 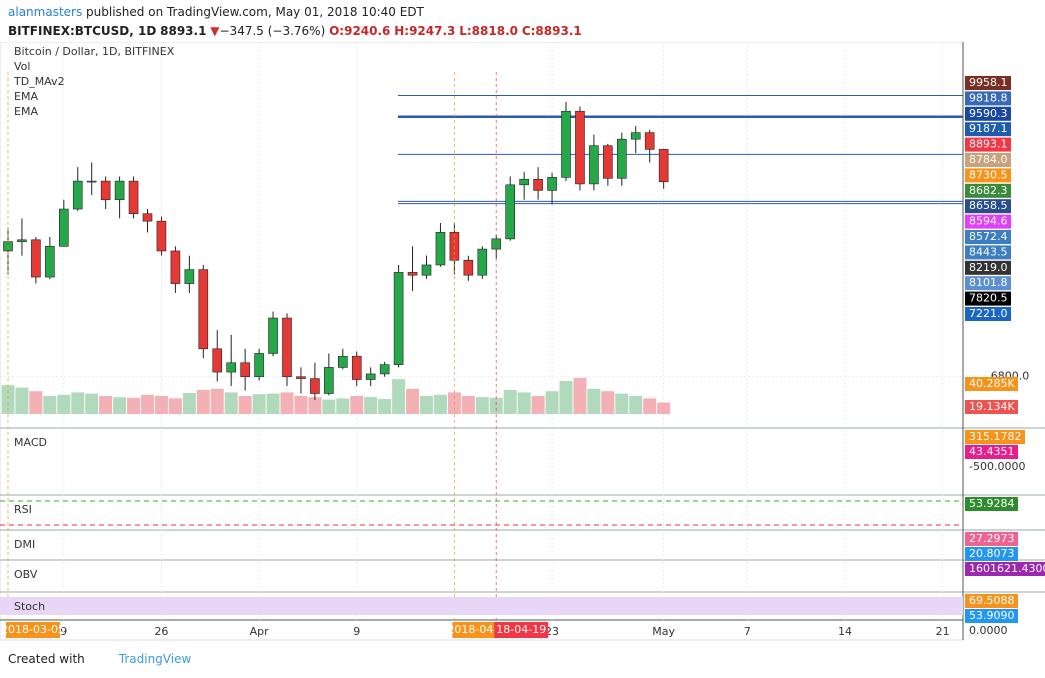 What do you see at coordinates (992, 503) in the screenshot?
I see `price-label: 53.9284` at bounding box center [992, 503].